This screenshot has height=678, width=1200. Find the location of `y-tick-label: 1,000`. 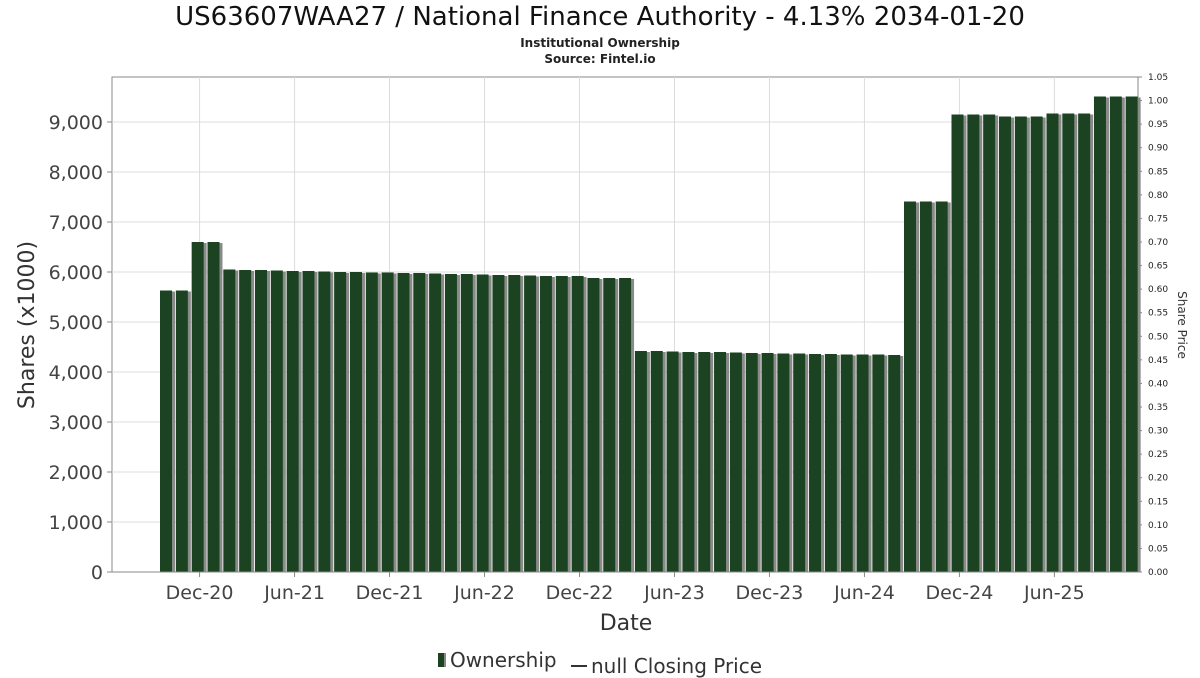

y-tick-label: 1,000 is located at coordinates (76, 523).